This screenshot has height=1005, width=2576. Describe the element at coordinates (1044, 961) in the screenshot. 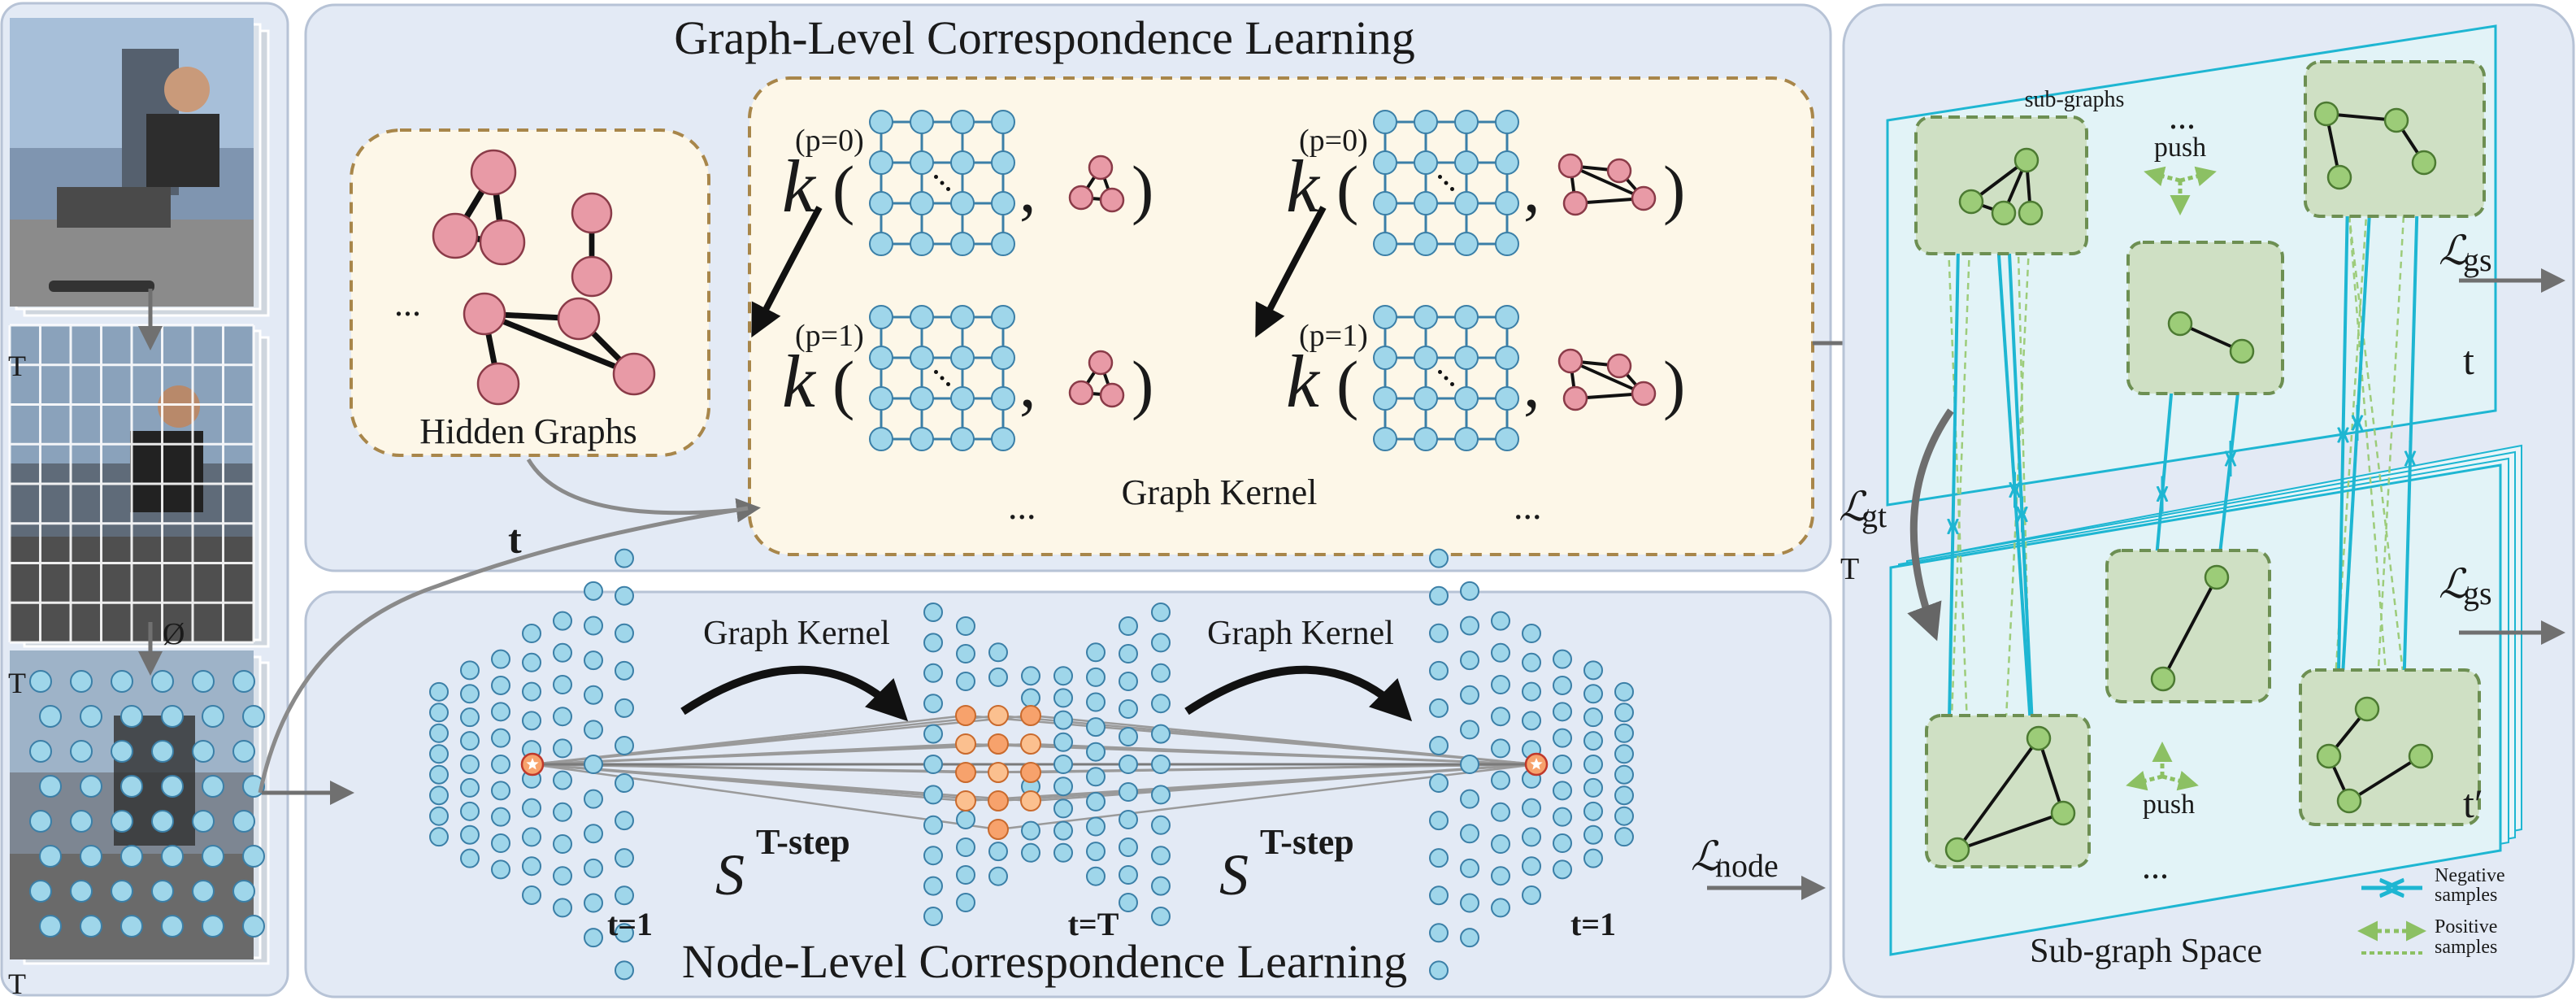

I see `node-level-title: Node-Level Correspondence Learning` at that location.